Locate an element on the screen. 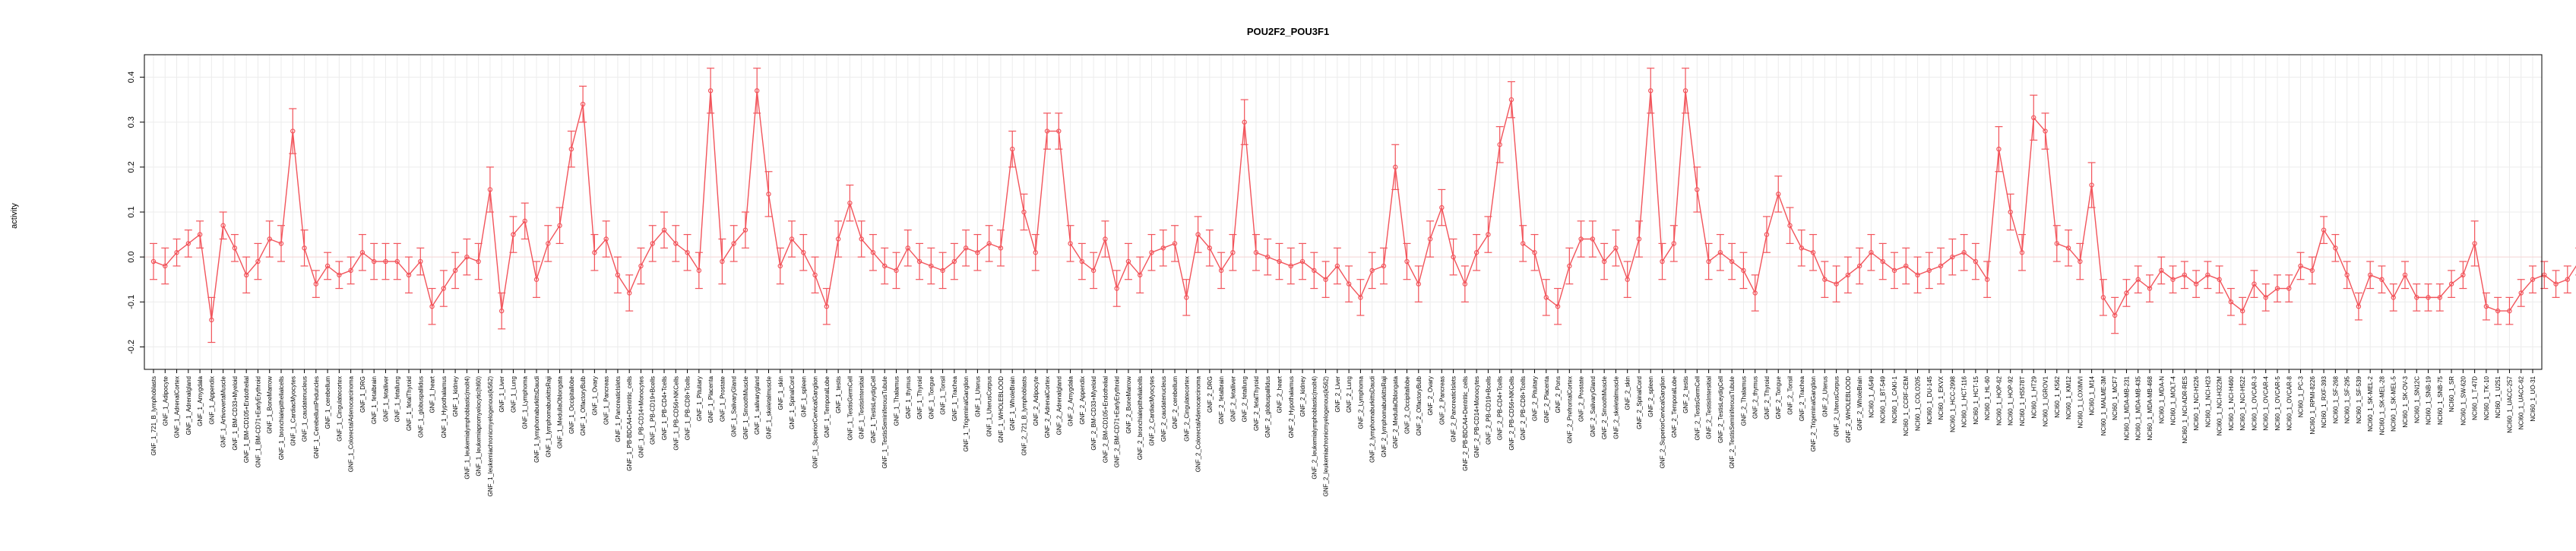 The width and height of the screenshot is (2576, 551). x-tick-label: GNF_1_UterusCorpus is located at coordinates (989, 406).